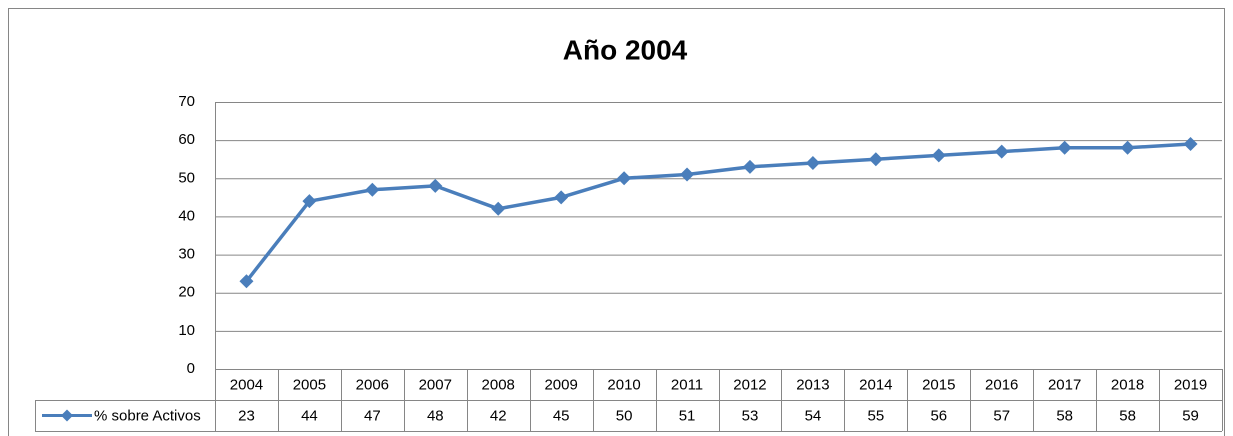 The height and width of the screenshot is (436, 1233). What do you see at coordinates (498, 415) in the screenshot?
I see `table-value: 42` at bounding box center [498, 415].